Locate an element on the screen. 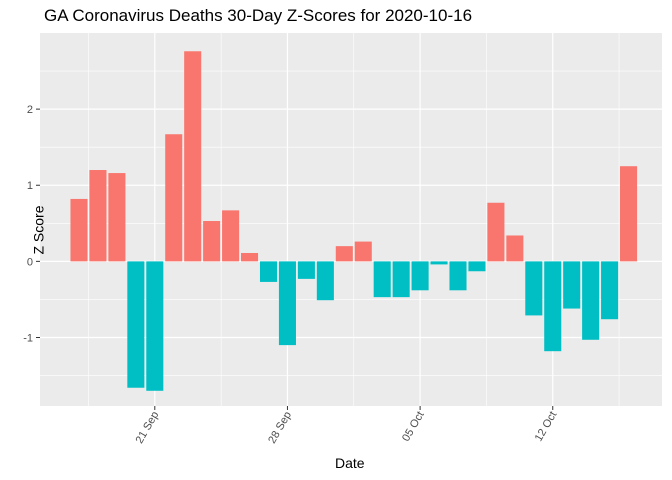 The width and height of the screenshot is (672, 480). y-tick-label: 1 is located at coordinates (30, 186).